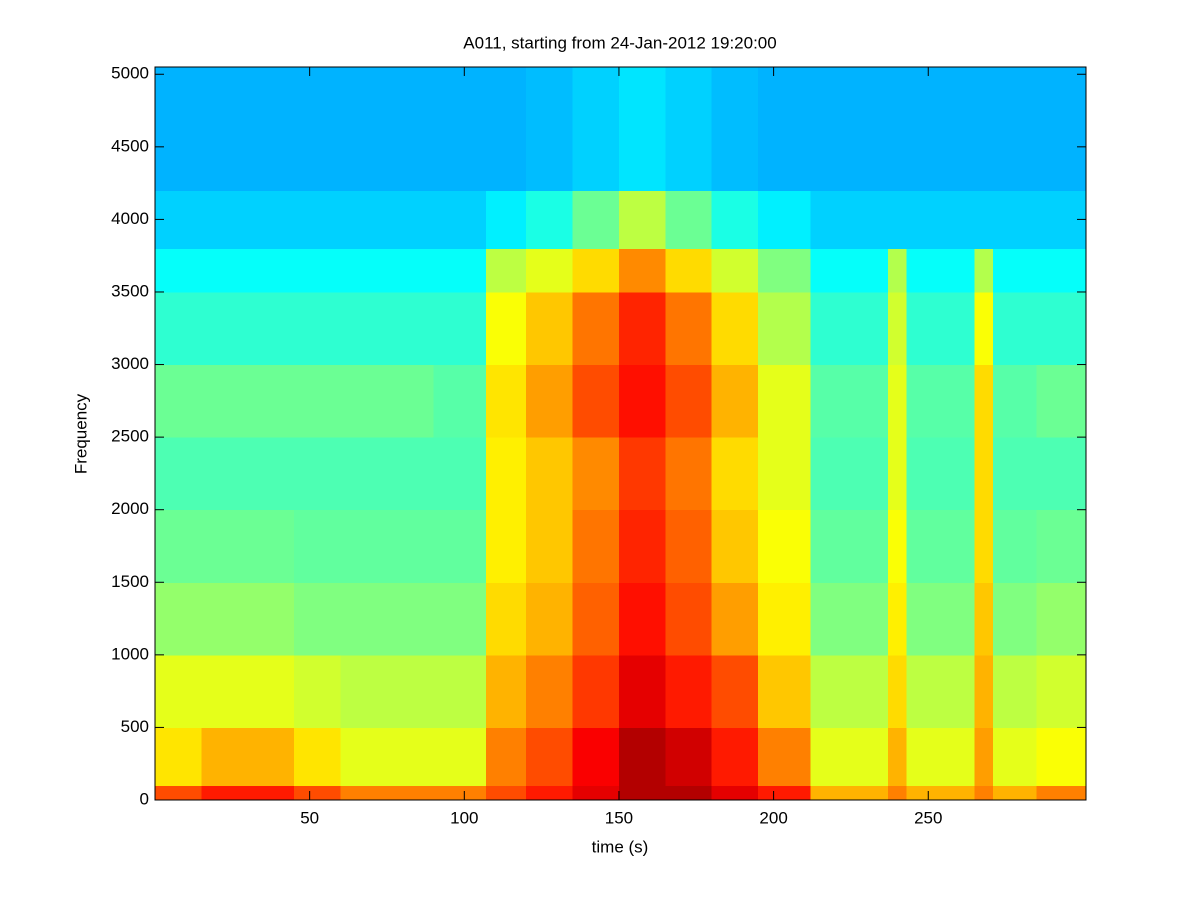  Describe the element at coordinates (130, 653) in the screenshot. I see `y-tick-label: 1000` at that location.